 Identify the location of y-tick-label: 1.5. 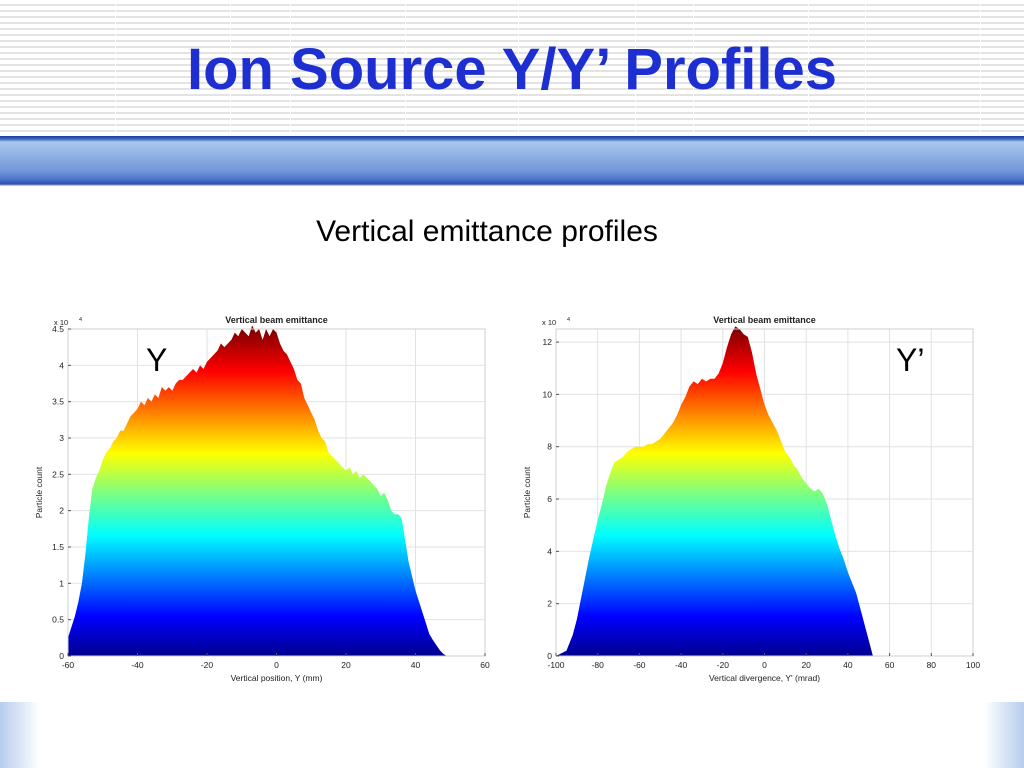
(58, 547).